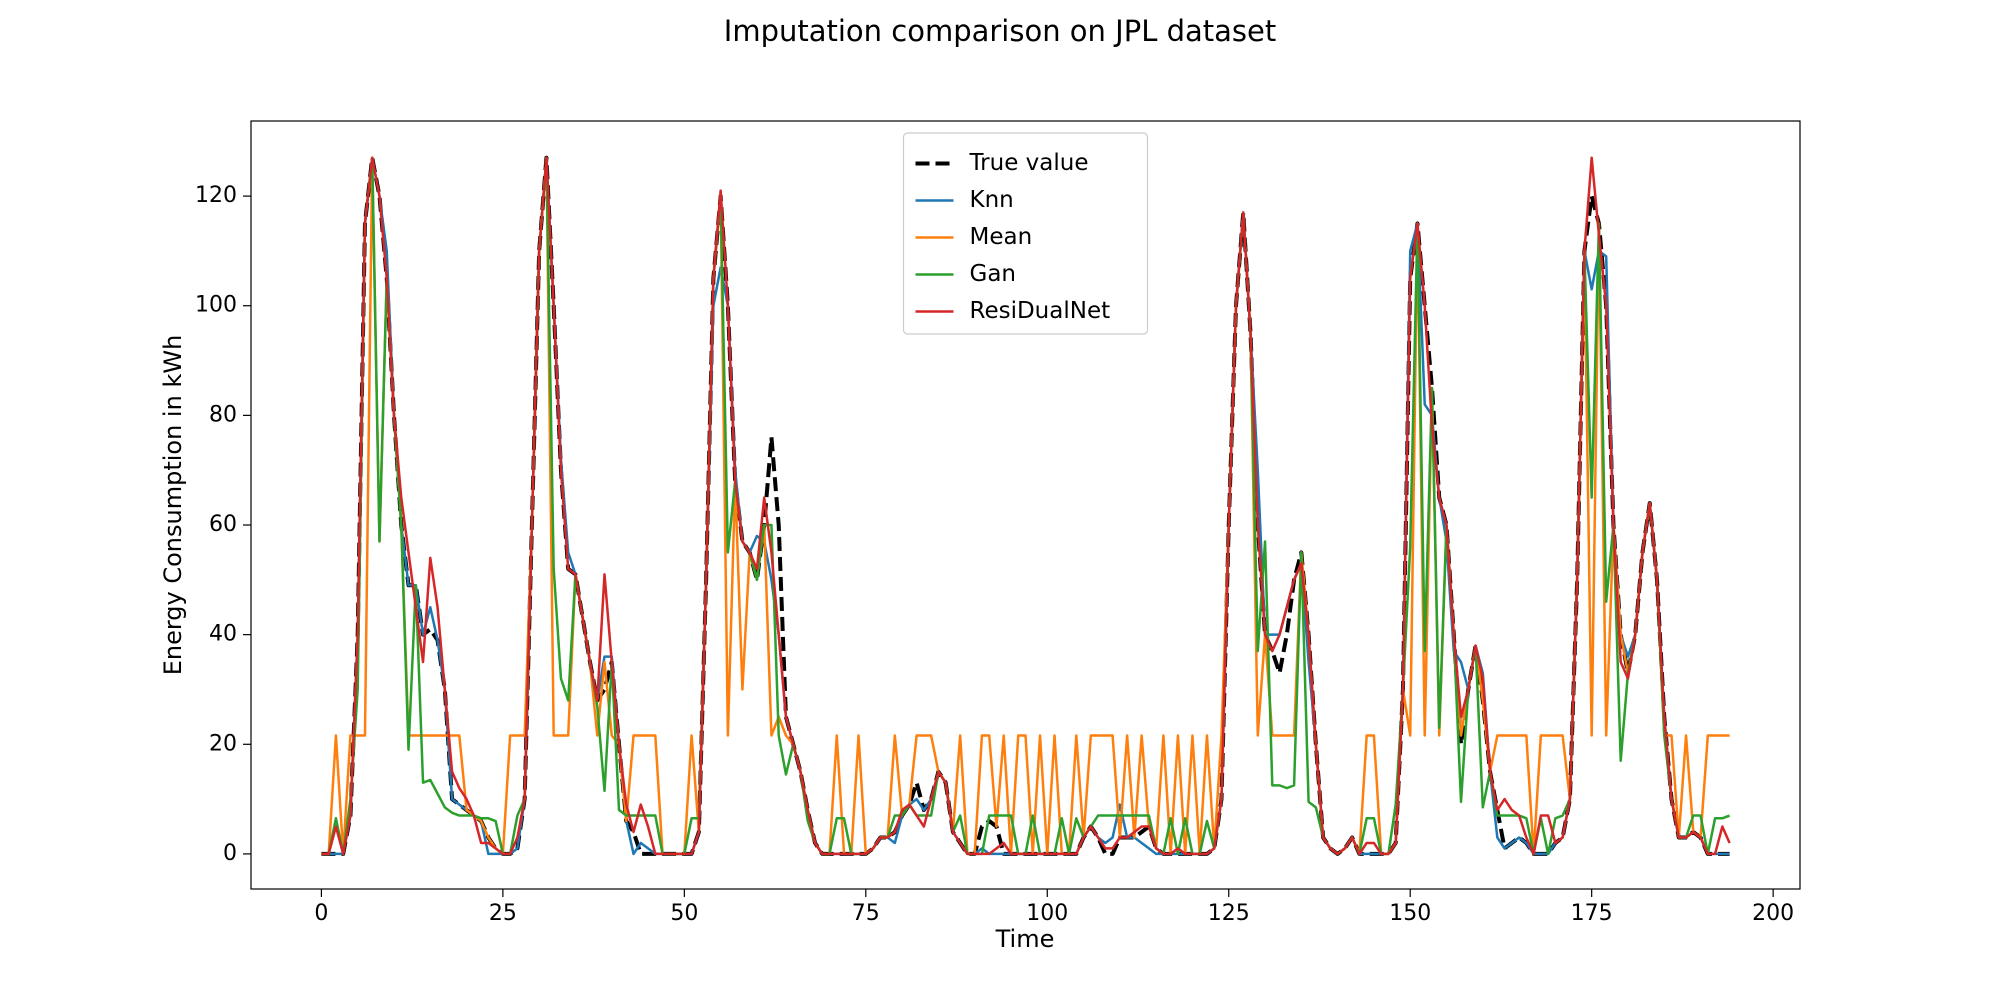 The width and height of the screenshot is (2000, 1000). I want to click on x-tick-label: 150, so click(1410, 913).